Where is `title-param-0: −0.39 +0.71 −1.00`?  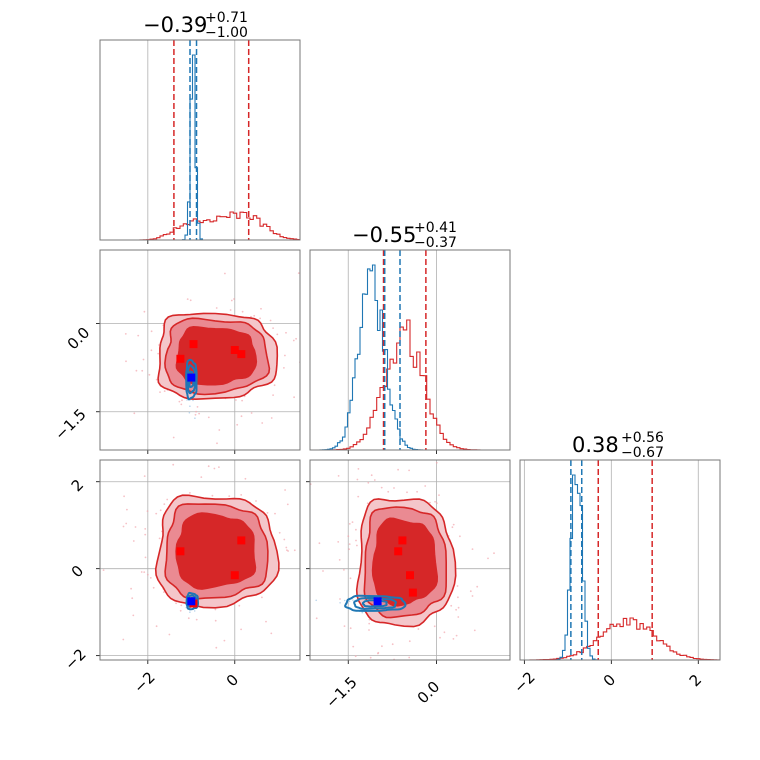
title-param-0: −0.39 +0.71 −1.00 is located at coordinates (195, 25).